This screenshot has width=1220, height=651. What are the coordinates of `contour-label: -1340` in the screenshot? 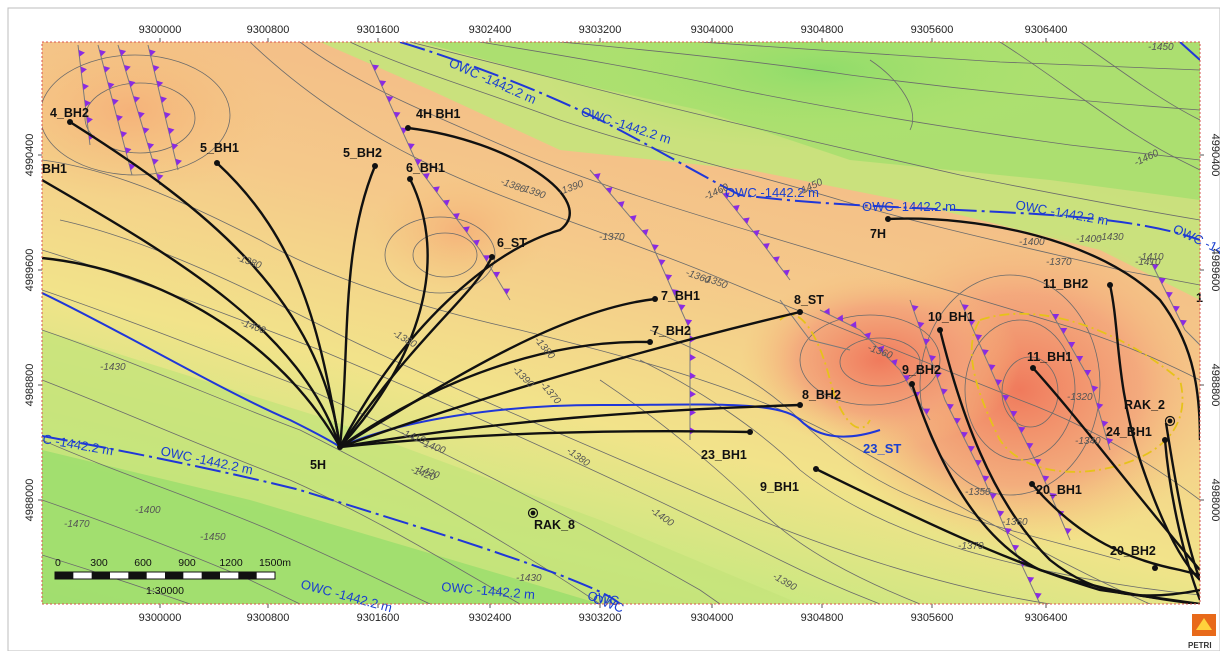 It's located at (1088, 441).